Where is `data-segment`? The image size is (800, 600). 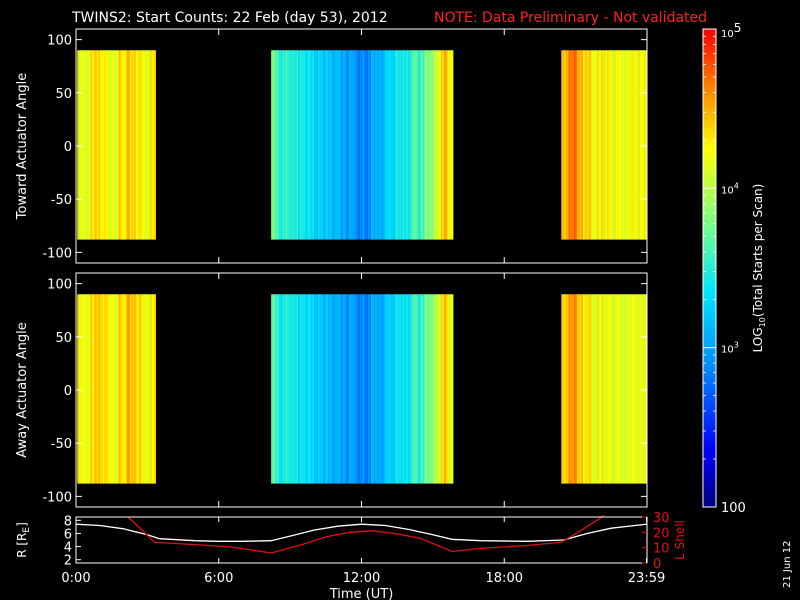 data-segment is located at coordinates (604, 389).